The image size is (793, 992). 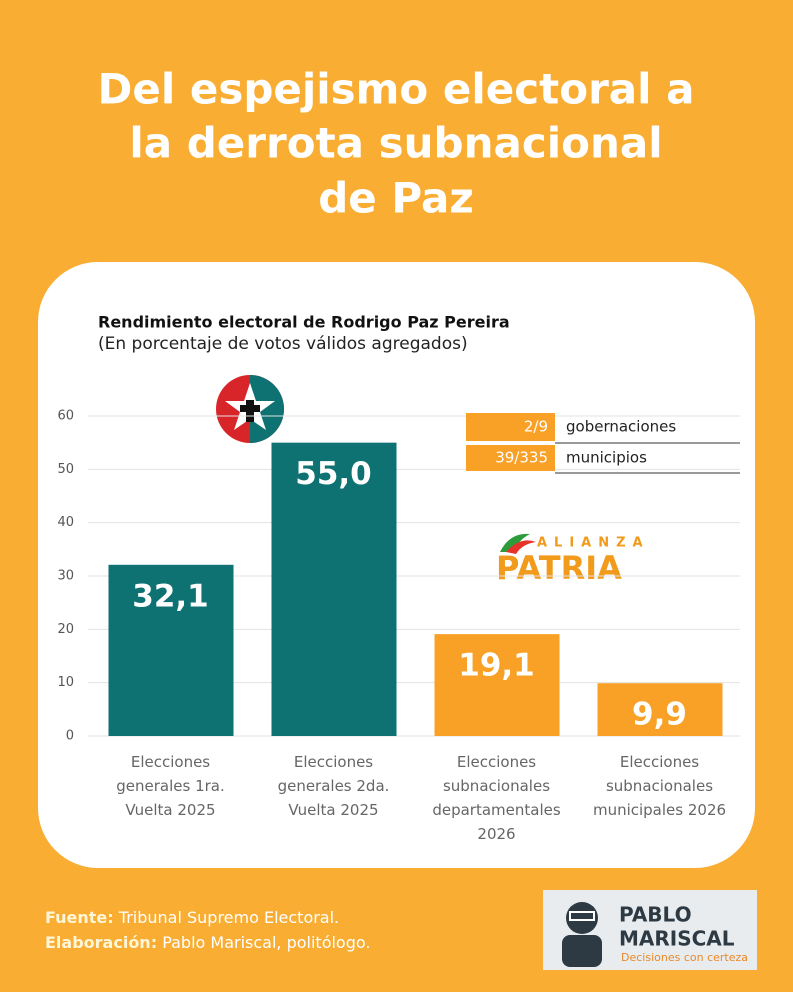 What do you see at coordinates (65, 416) in the screenshot?
I see `y-tick-label: 60` at bounding box center [65, 416].